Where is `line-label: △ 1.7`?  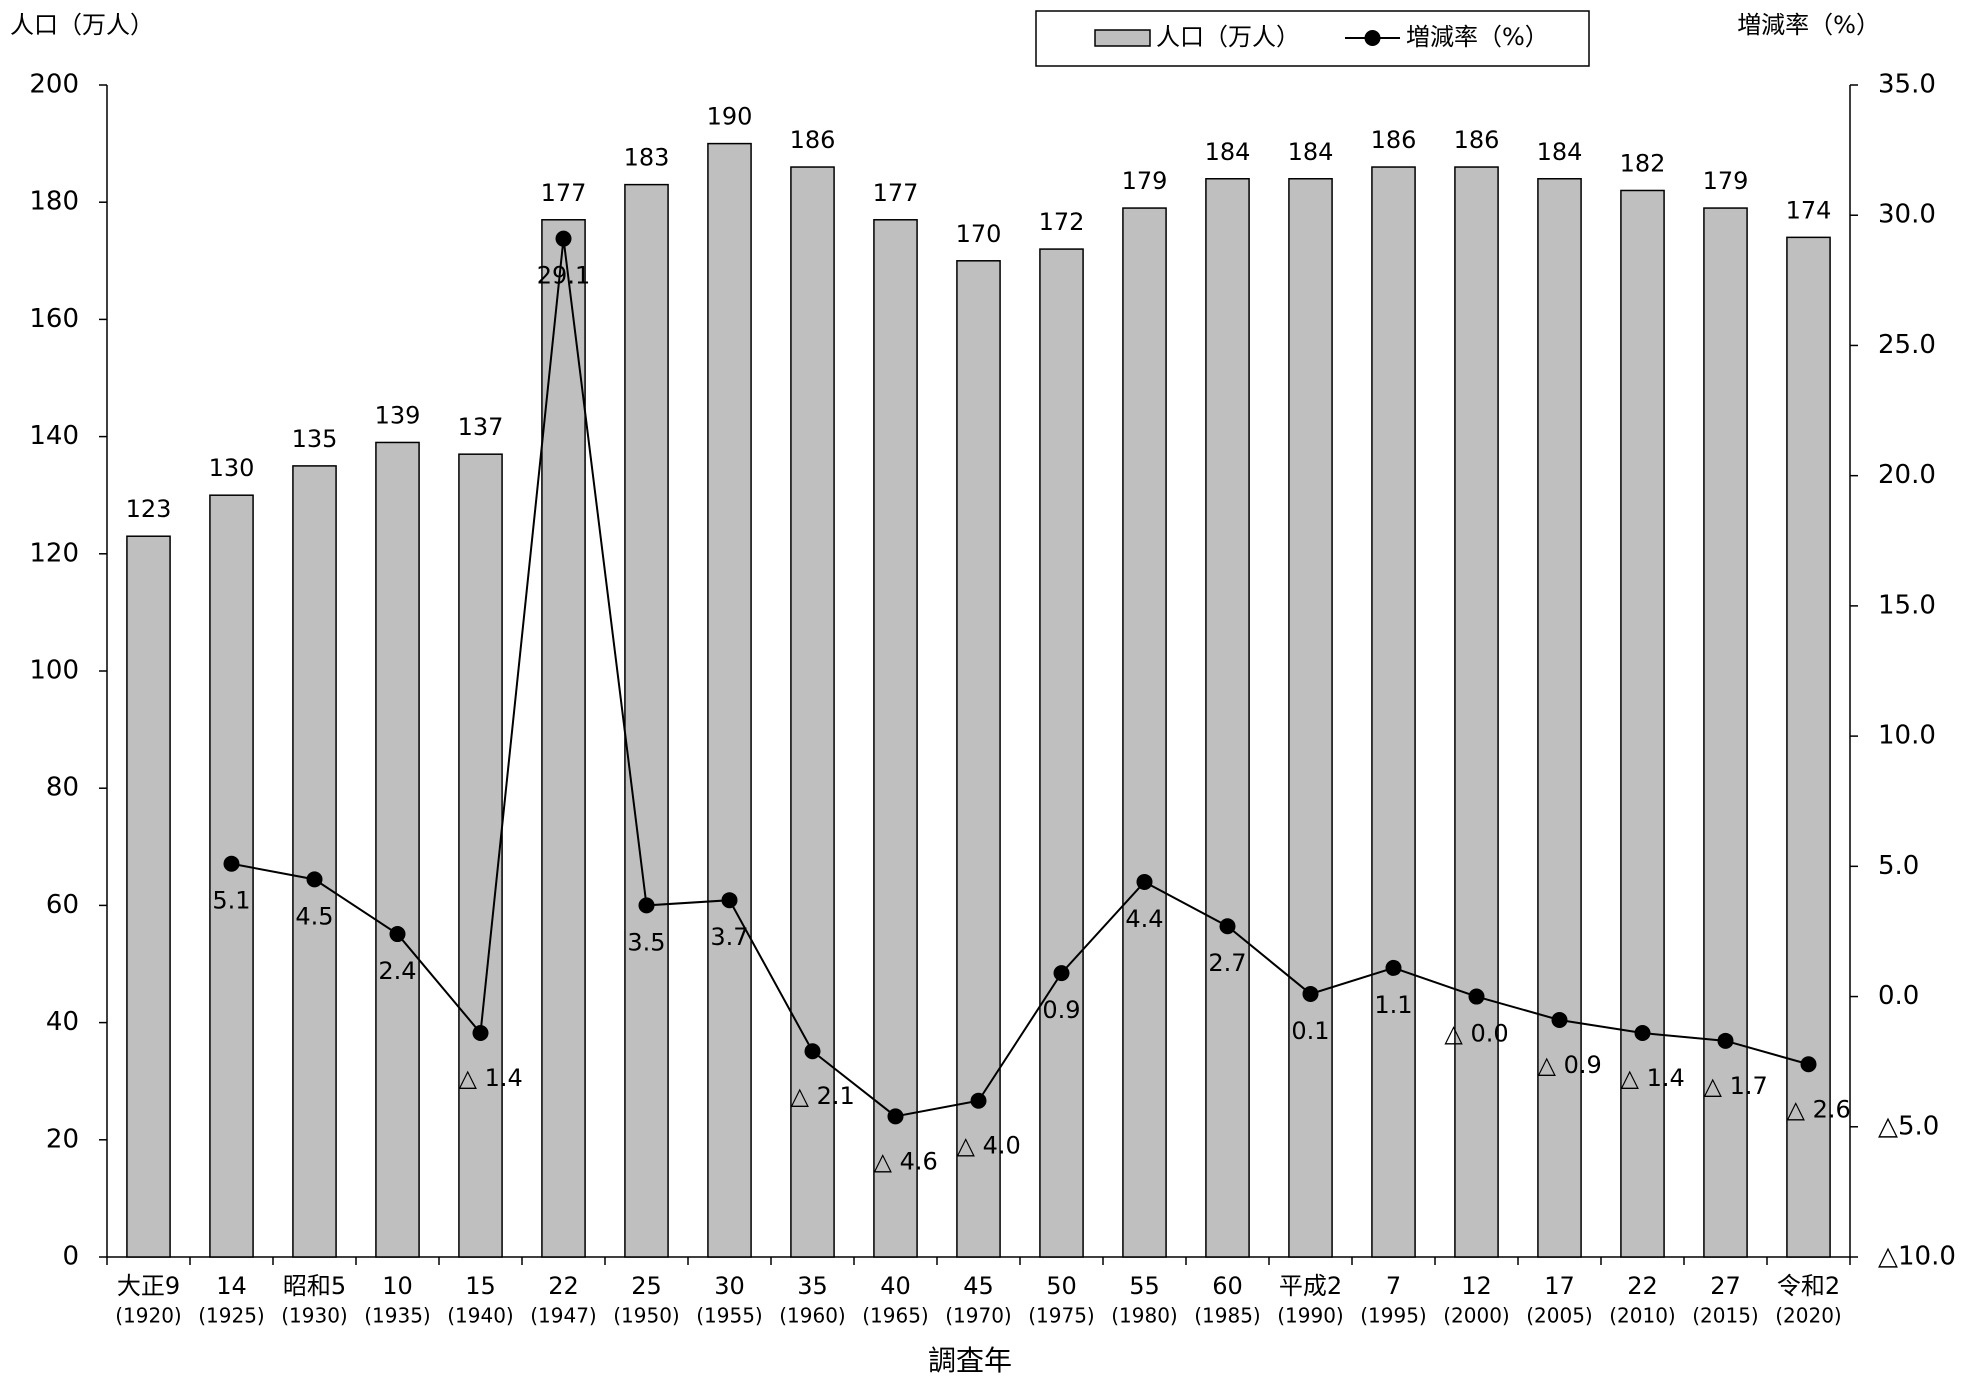 line-label: △ 1.7 is located at coordinates (1736, 1086).